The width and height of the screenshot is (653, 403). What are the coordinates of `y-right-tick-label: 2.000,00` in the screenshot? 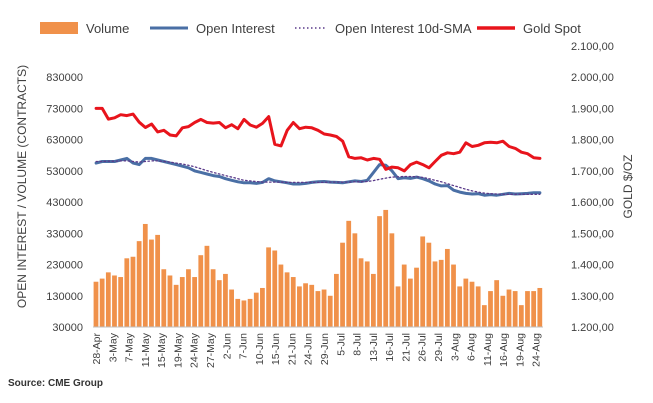 It's located at (592, 78).